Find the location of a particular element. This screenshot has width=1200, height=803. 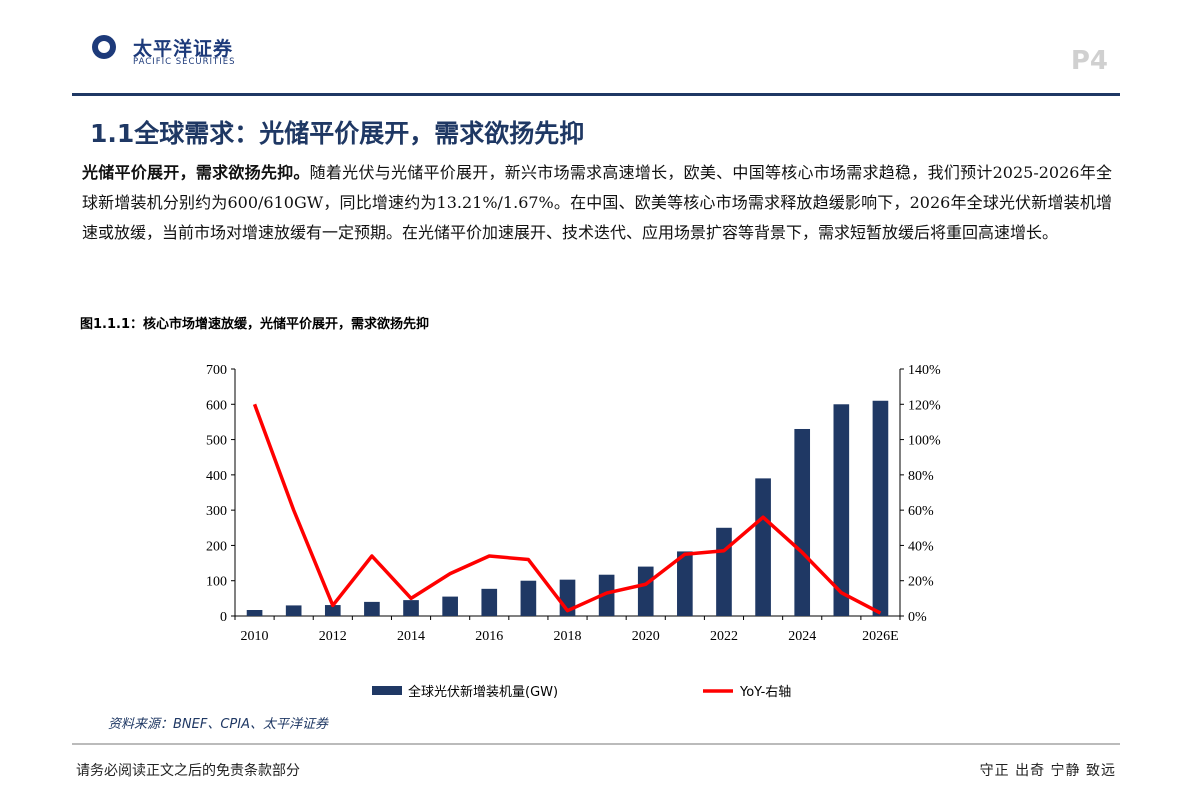

page-number: P4 is located at coordinates (1089, 61).